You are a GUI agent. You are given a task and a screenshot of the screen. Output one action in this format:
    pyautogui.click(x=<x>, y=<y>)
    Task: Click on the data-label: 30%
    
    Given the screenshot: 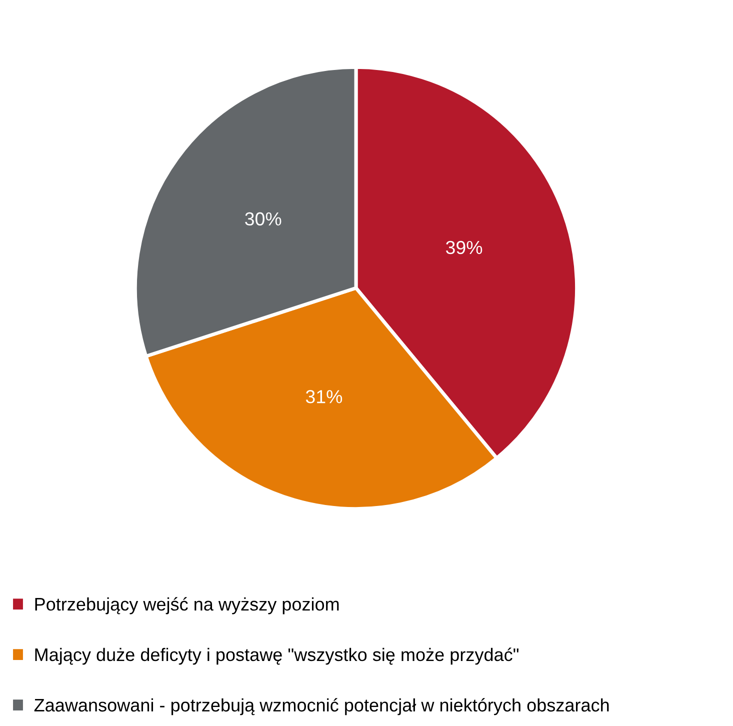 What is the action you would take?
    pyautogui.click(x=263, y=219)
    